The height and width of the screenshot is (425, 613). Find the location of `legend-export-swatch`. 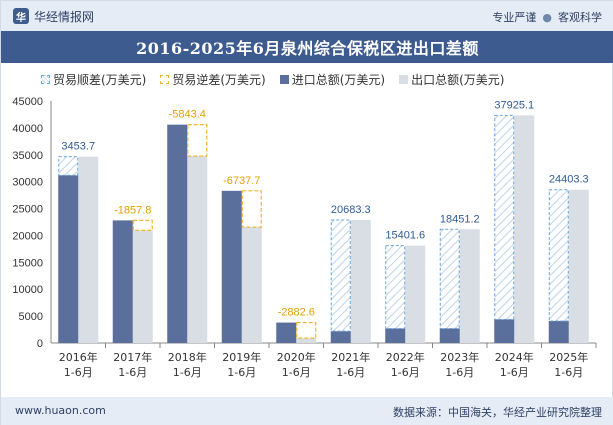

legend-export-swatch is located at coordinates (404, 79).